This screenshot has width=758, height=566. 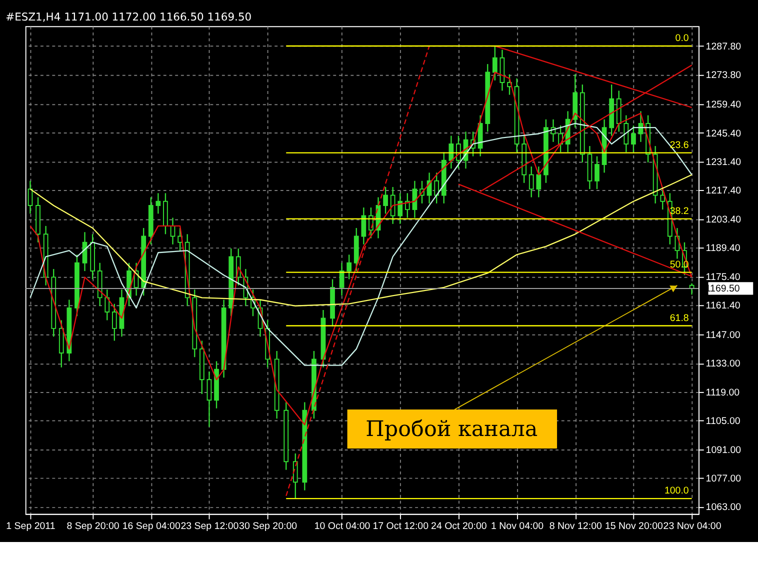 I want to click on y-tick-label: 1175.40, so click(x=723, y=277).